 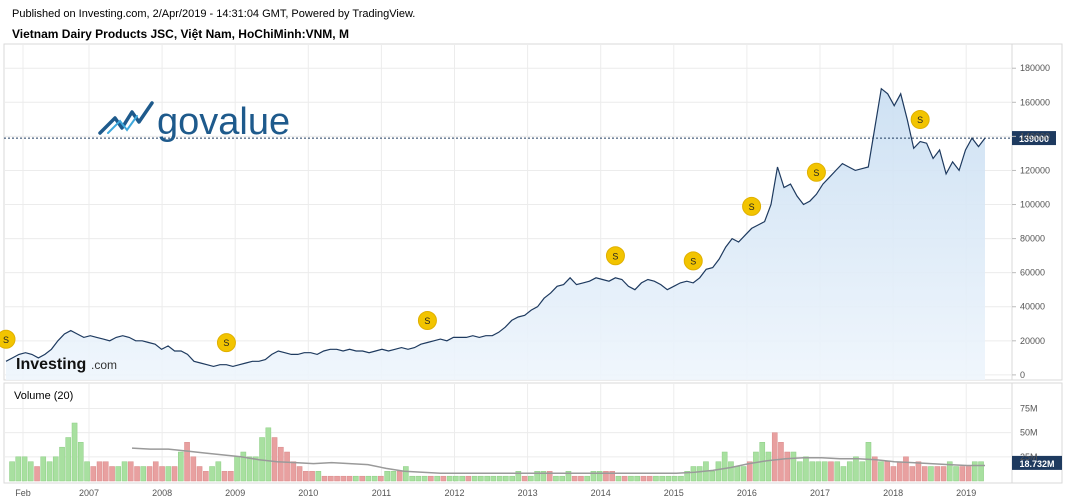 I want to click on y-tick-label: 60000, so click(x=1032, y=273).